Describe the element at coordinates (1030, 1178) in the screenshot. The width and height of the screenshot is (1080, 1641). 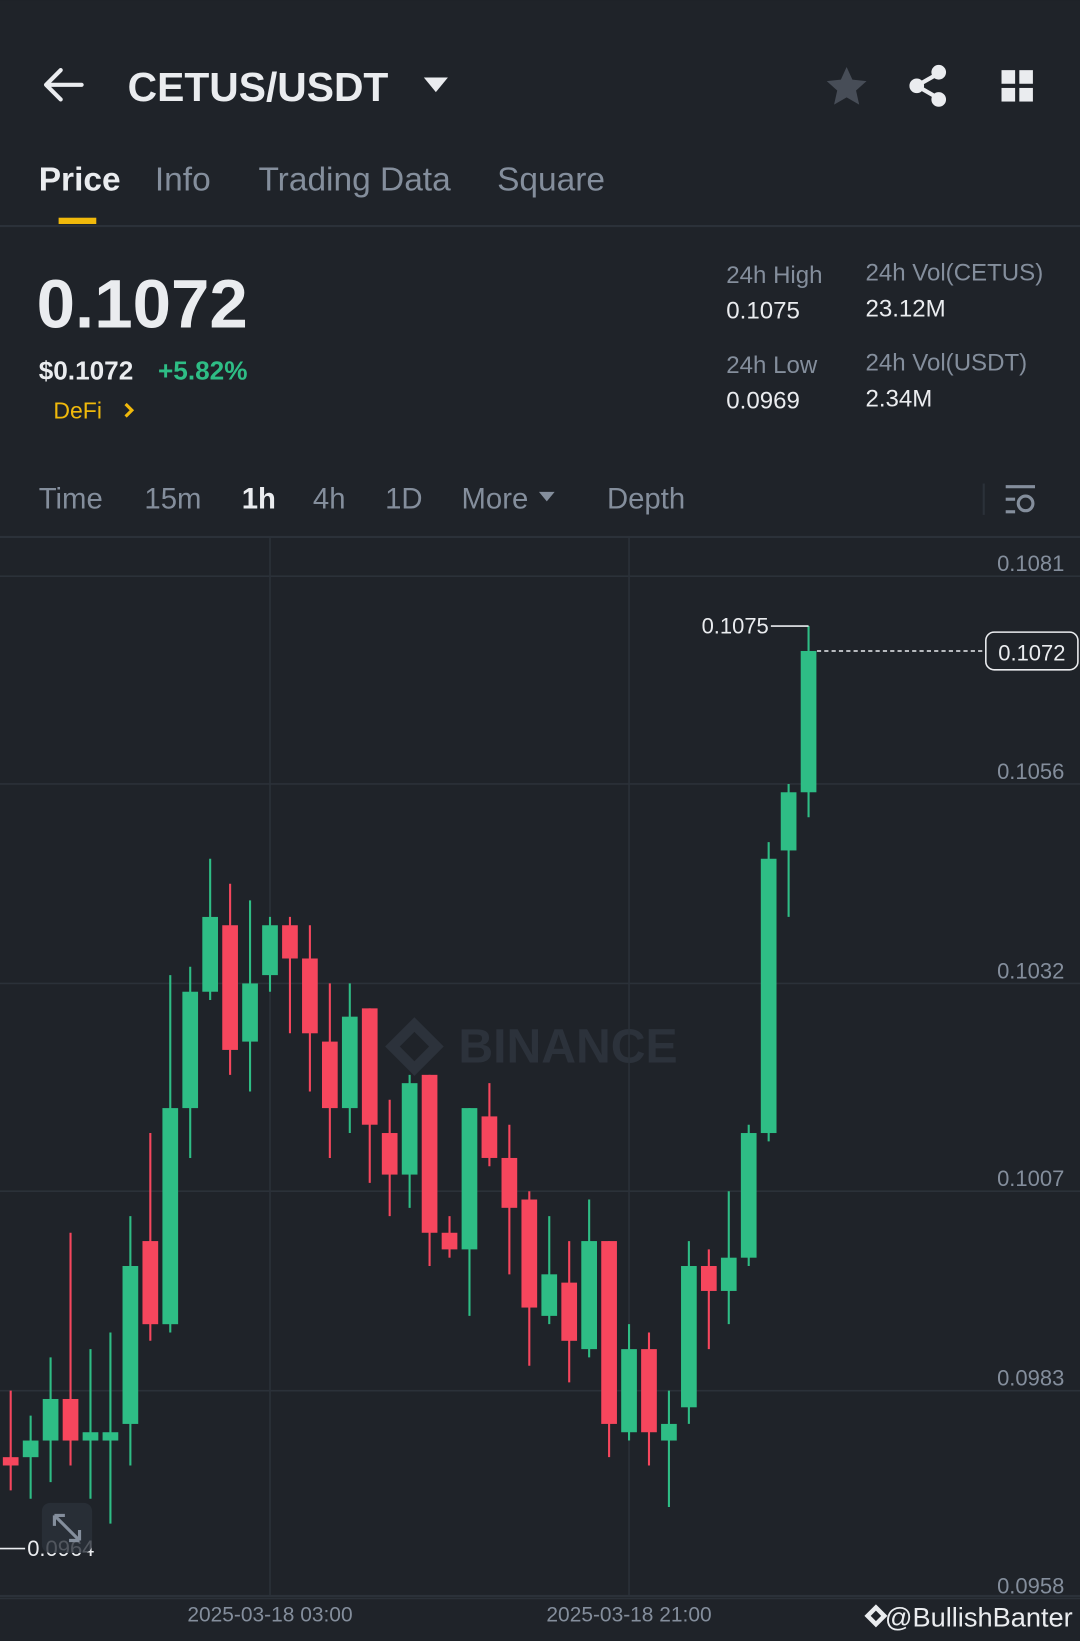
I see `y-tick-label: 0.1007` at that location.